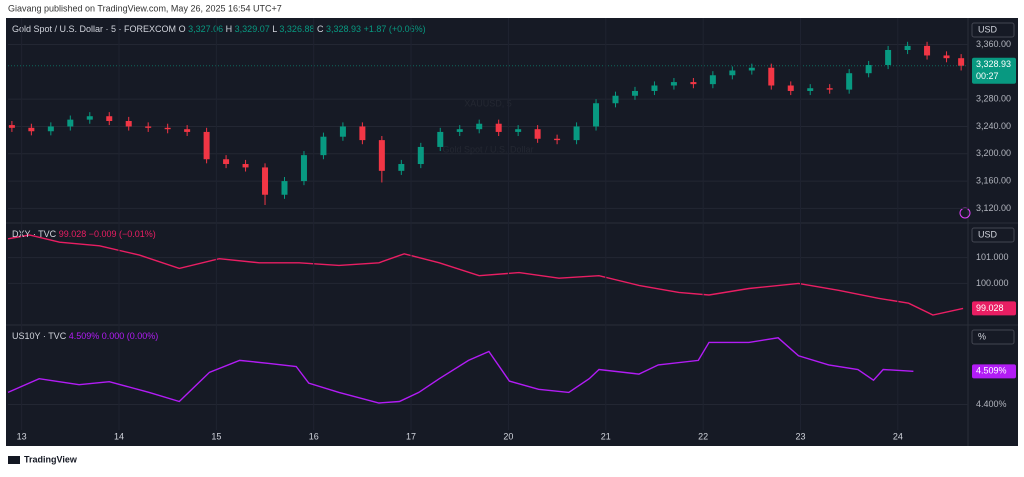  Describe the element at coordinates (252, 29) in the screenshot. I see `legend-item: 3,329.07` at that location.